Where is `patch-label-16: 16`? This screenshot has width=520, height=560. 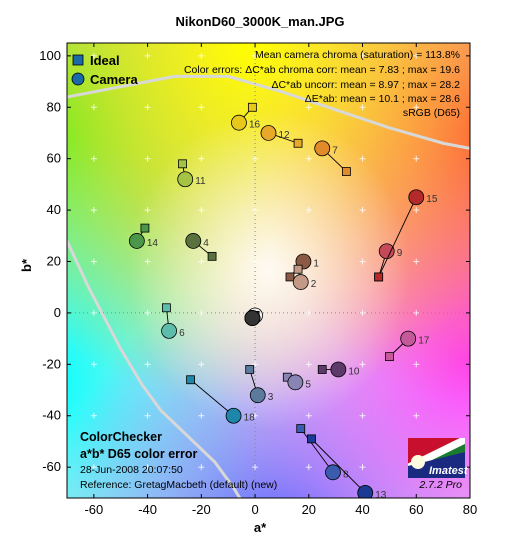 patch-label-16: 16 is located at coordinates (255, 125).